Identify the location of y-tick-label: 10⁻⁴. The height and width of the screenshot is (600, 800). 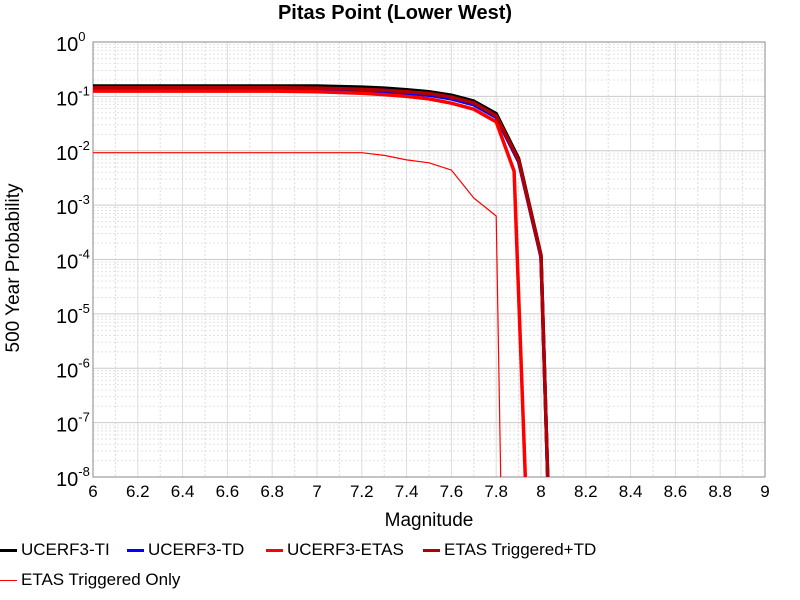
(73, 260).